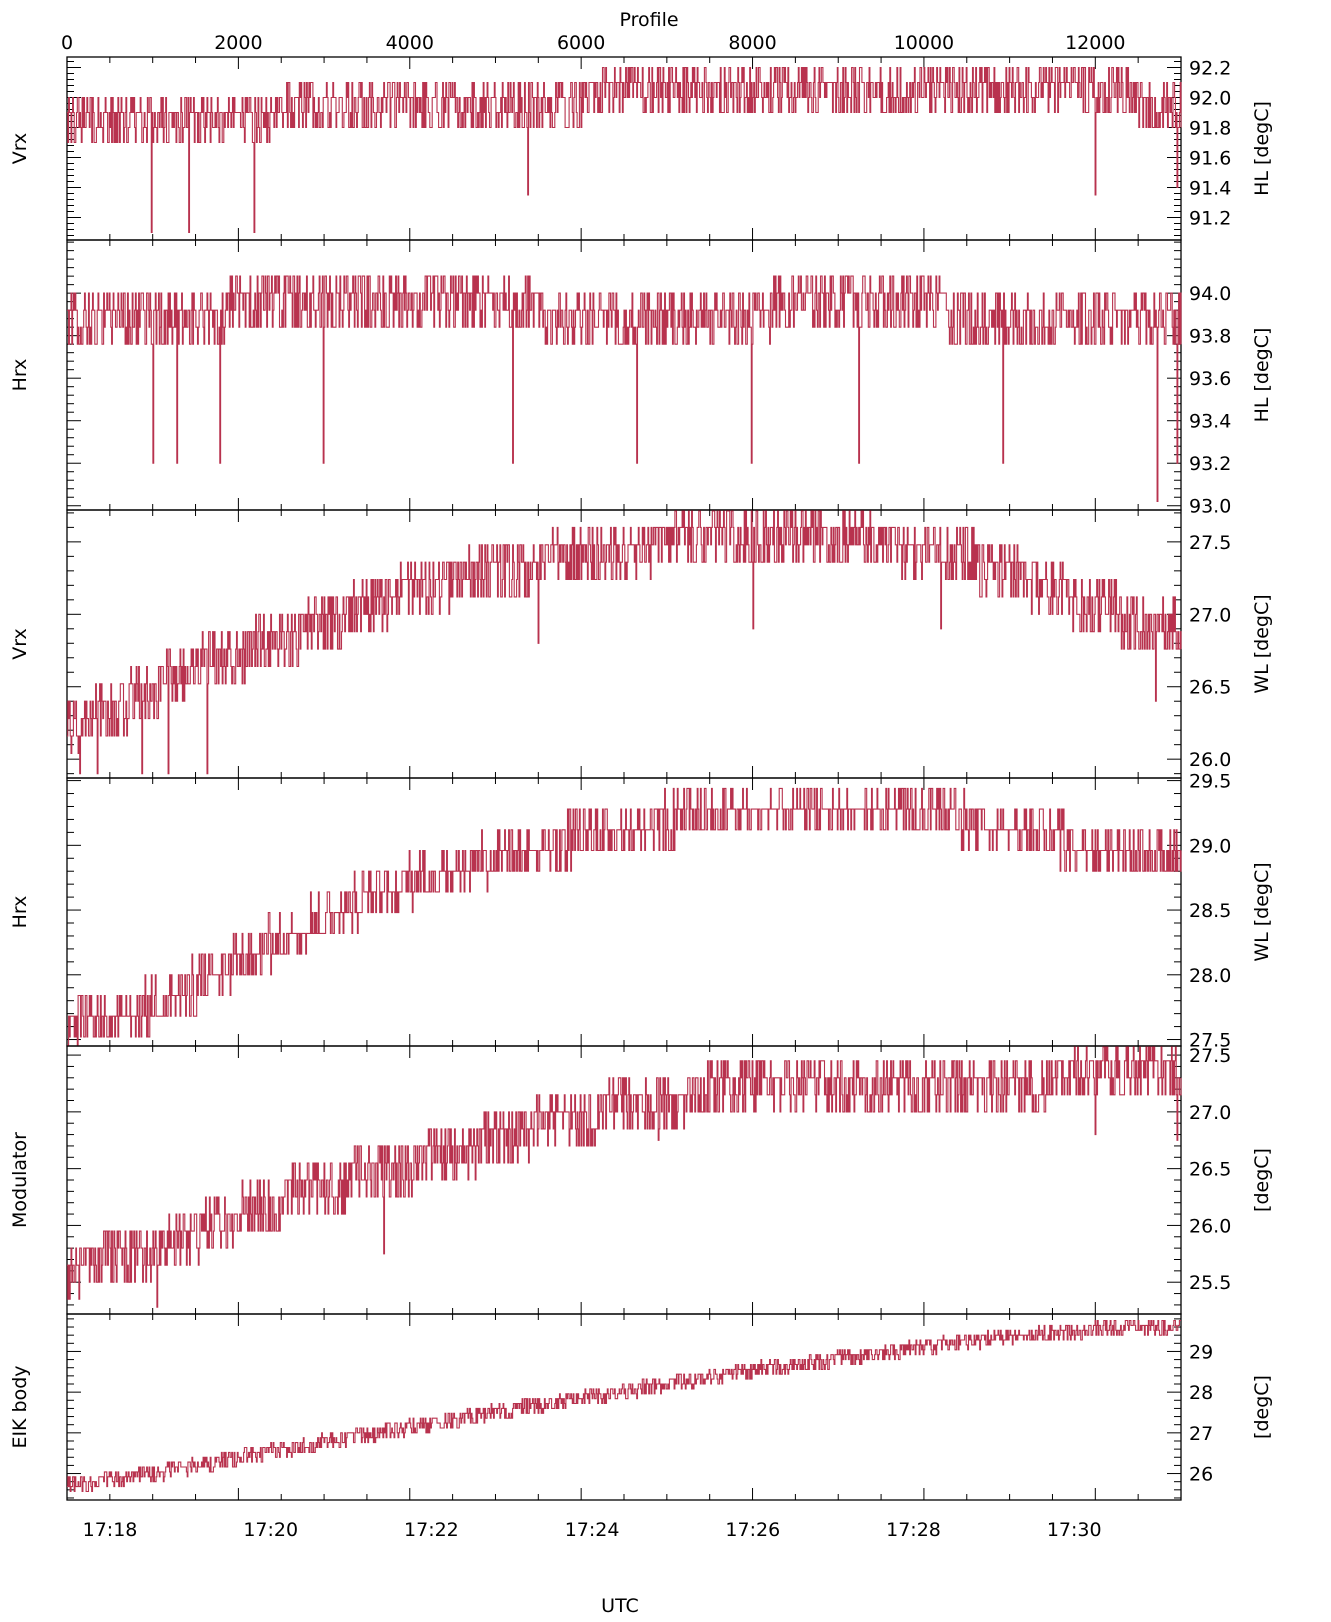 This screenshot has height=1622, width=1331. Describe the element at coordinates (620, 1606) in the screenshot. I see `bottom-axis-label: UTC` at that location.